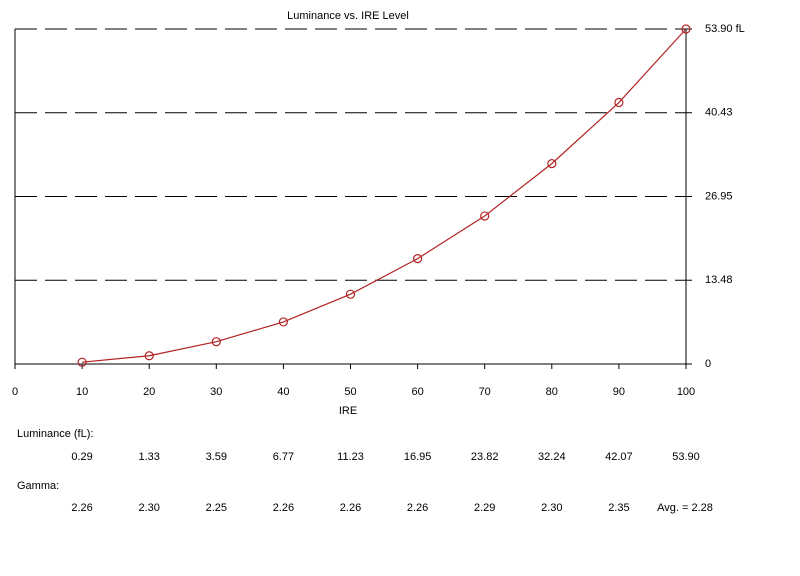 The height and width of the screenshot is (576, 800). I want to click on x-tick-label: 70, so click(485, 392).